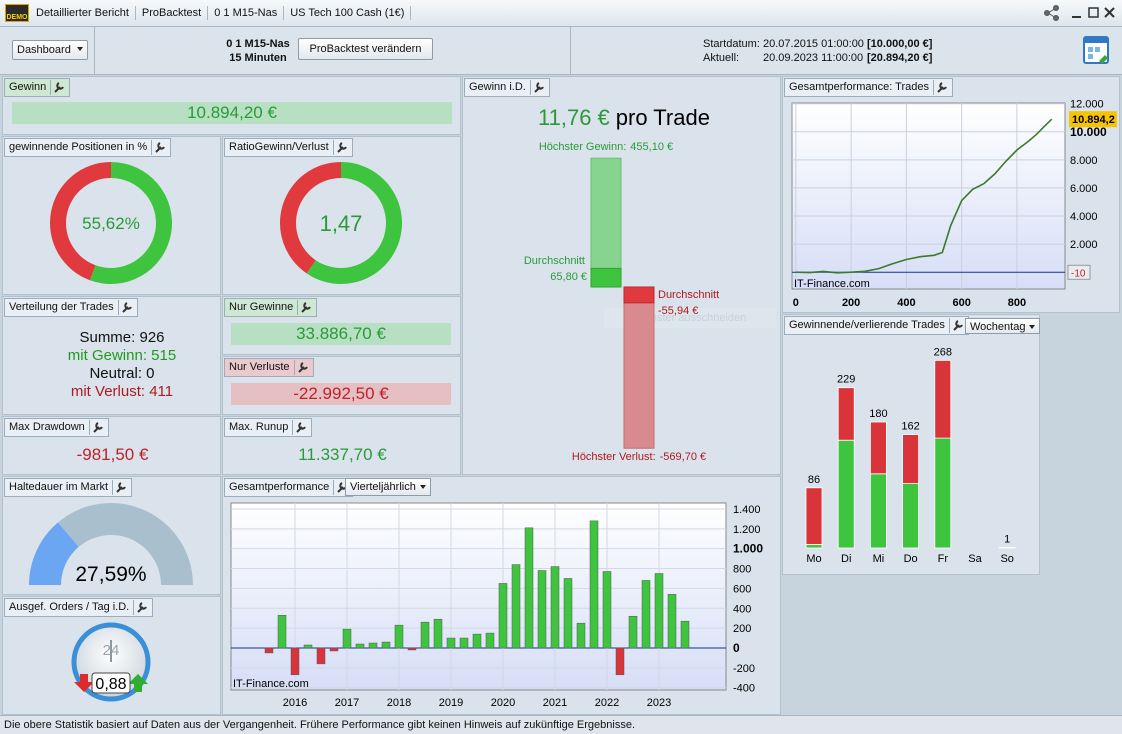 The height and width of the screenshot is (734, 1122). I want to click on tab: US Tech 100 Cash (1€), so click(348, 13).